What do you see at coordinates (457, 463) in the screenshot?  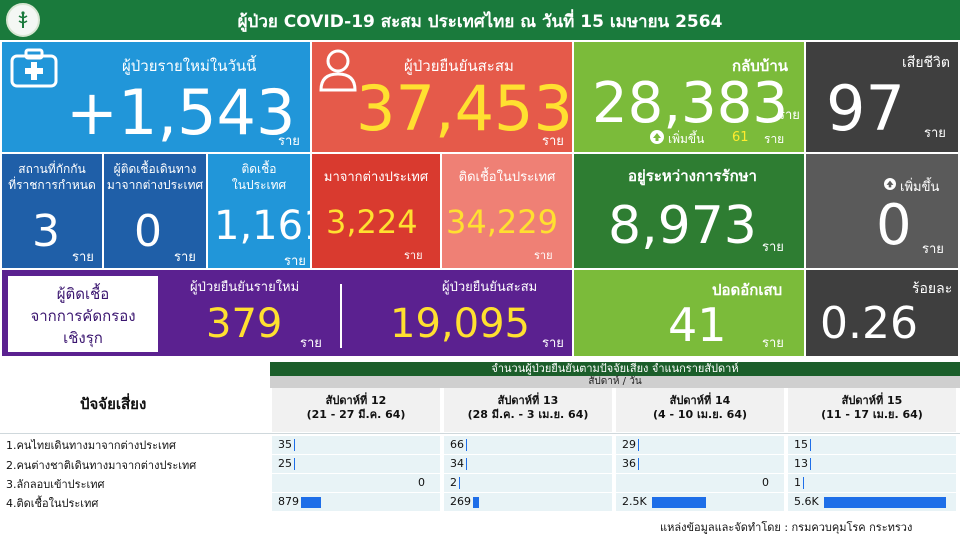 I see `table-cell-value: 34` at bounding box center [457, 463].